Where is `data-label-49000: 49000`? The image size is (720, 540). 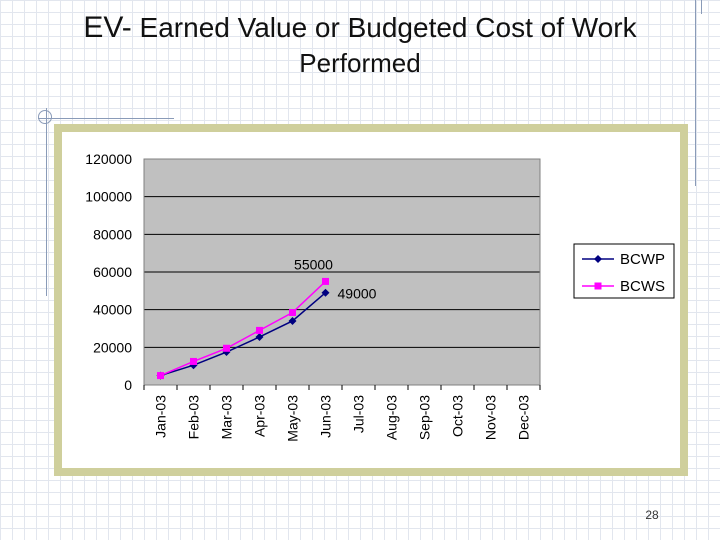 data-label-49000: 49000 is located at coordinates (357, 294).